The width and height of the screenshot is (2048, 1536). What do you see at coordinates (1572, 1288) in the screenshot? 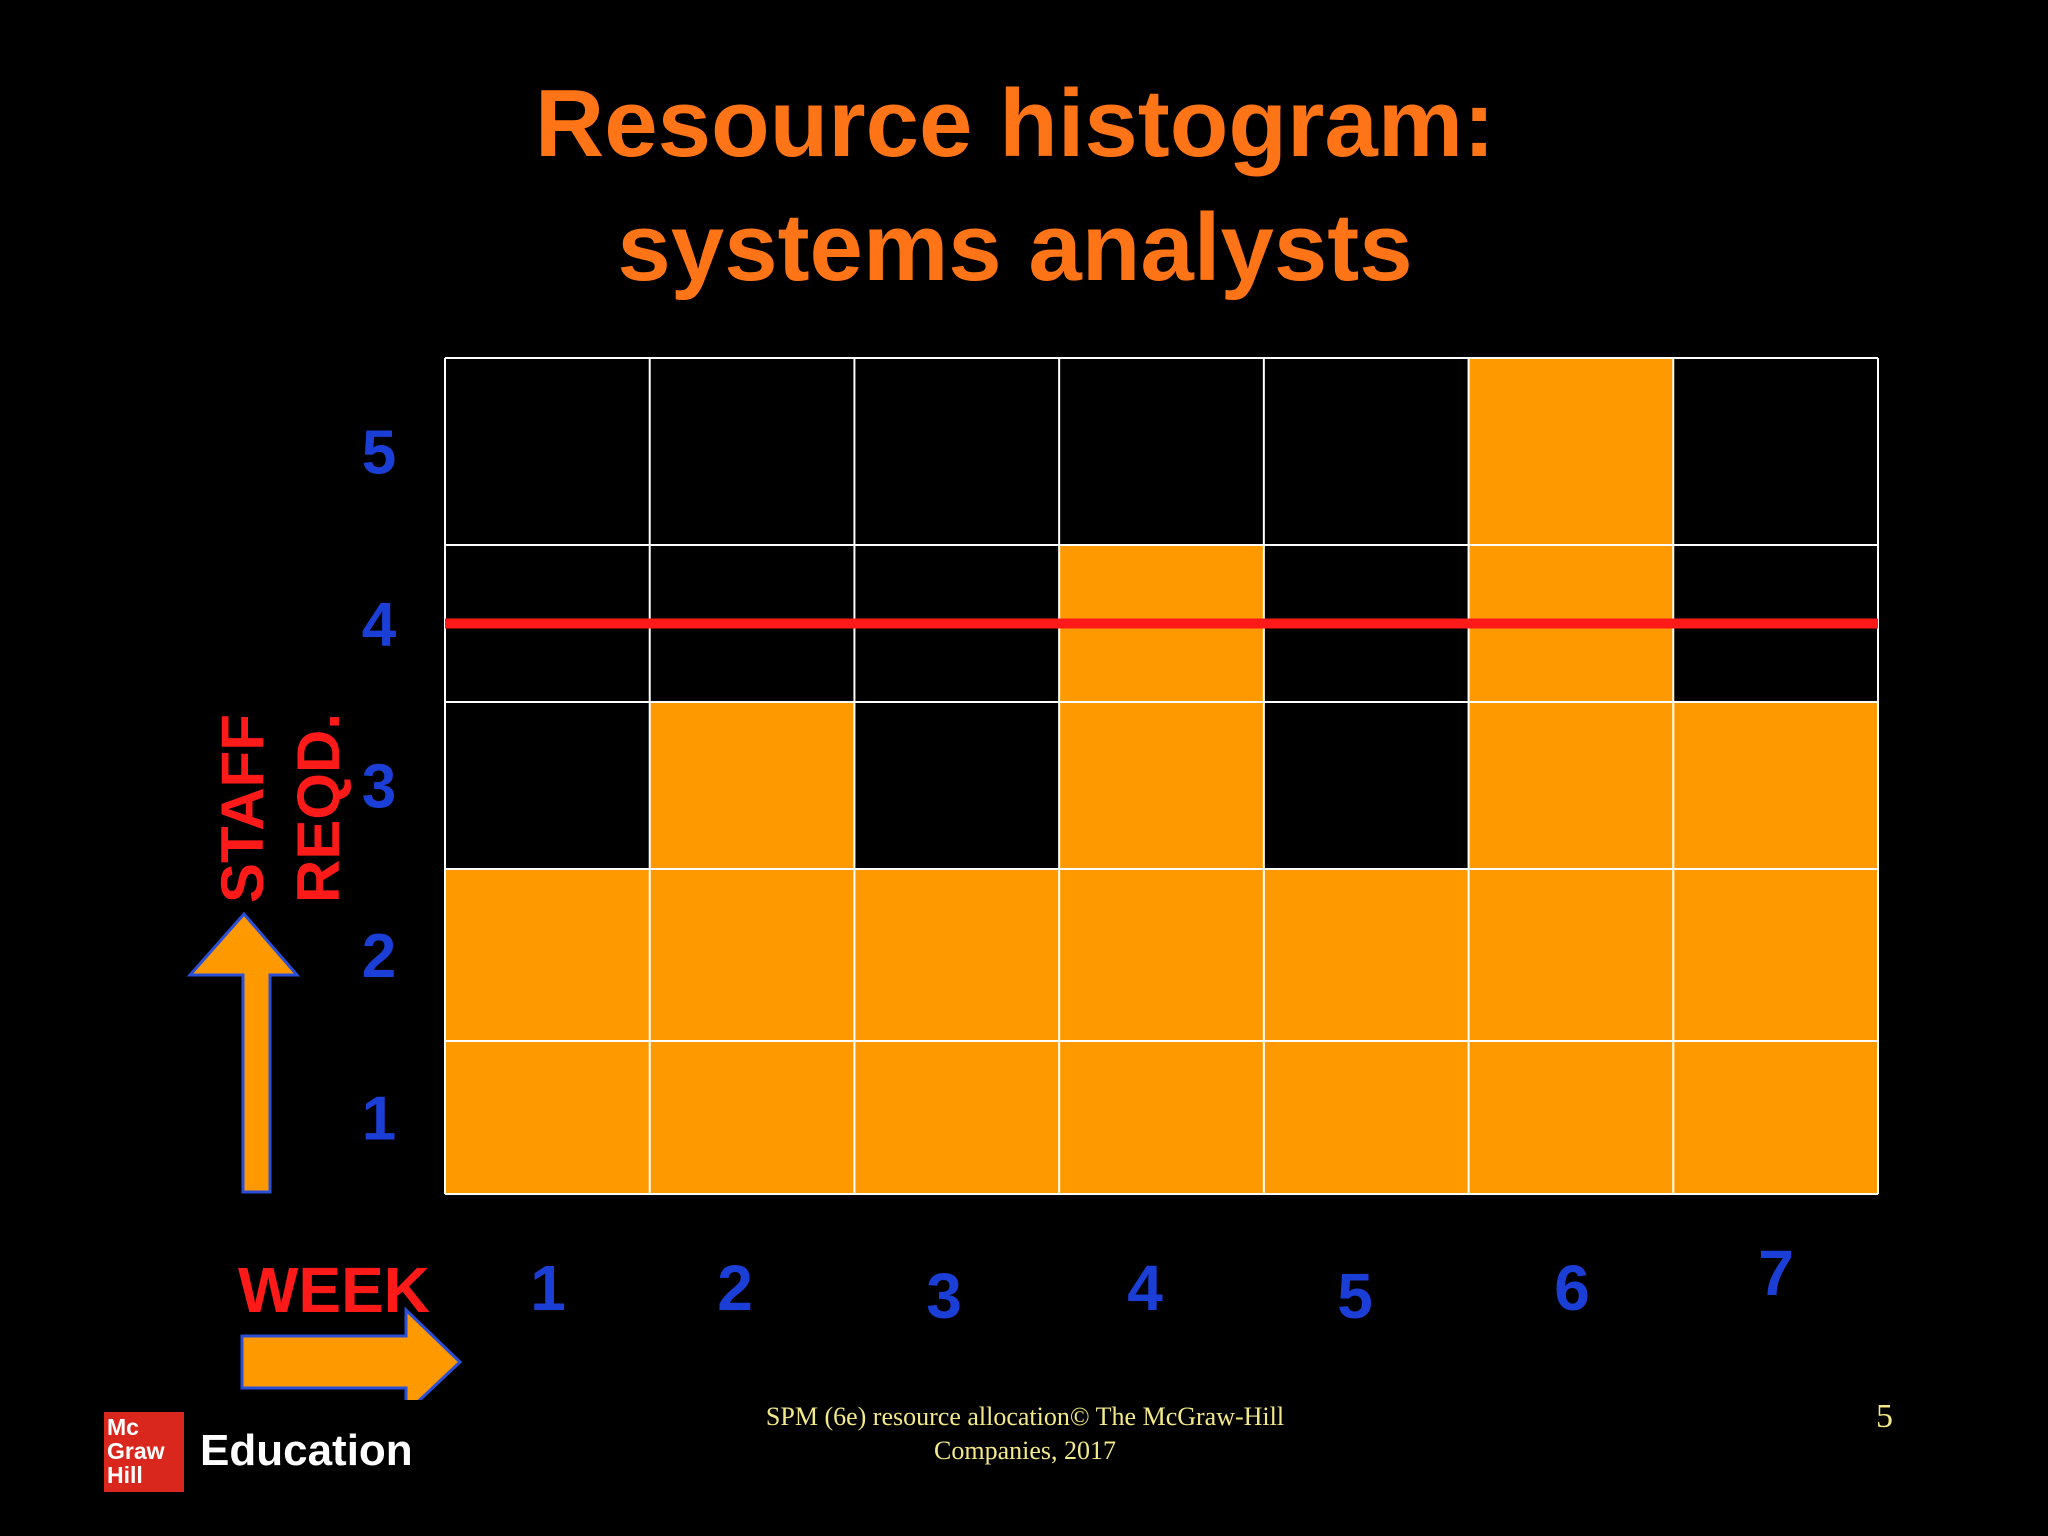
I see `x-tick-label: 6` at bounding box center [1572, 1288].